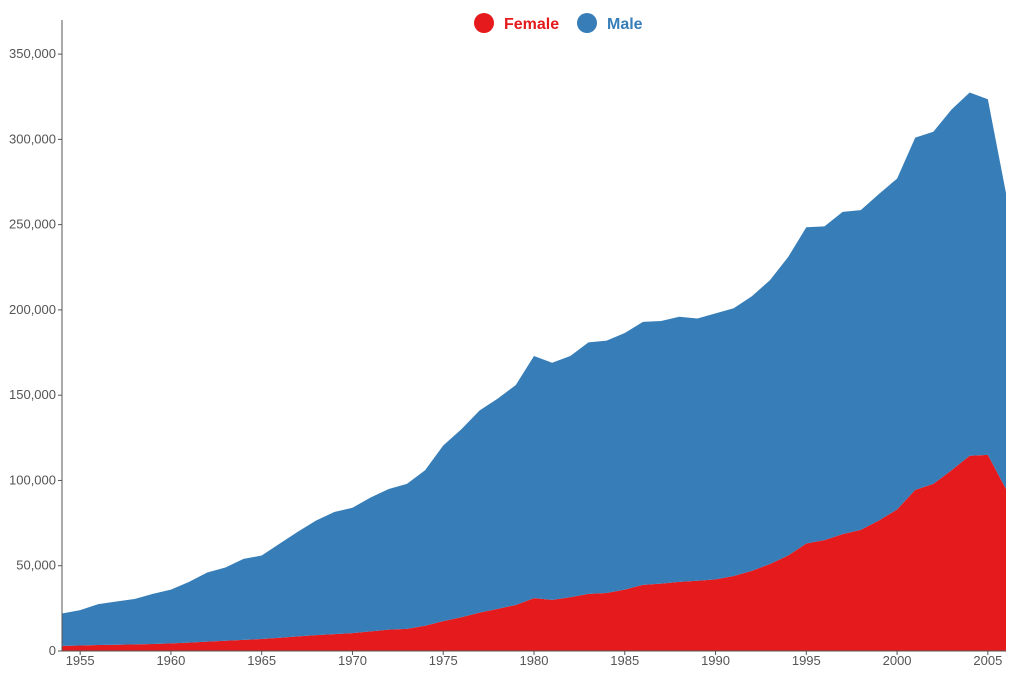  I want to click on legend-label-male: Male, so click(625, 24).